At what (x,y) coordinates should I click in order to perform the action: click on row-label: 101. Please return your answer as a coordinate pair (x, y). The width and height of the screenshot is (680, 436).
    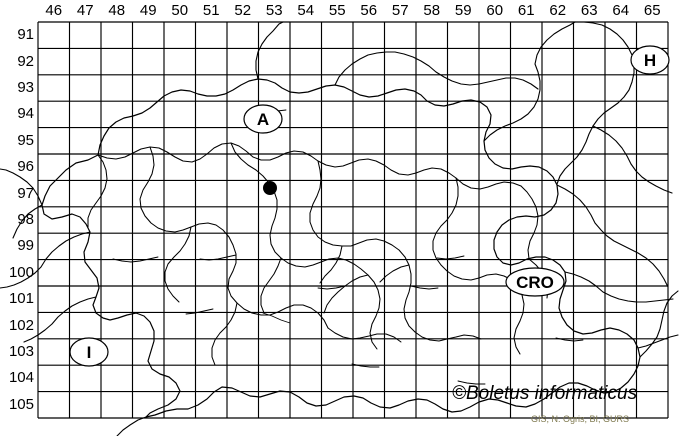
    Looking at the image, I should click on (21, 299).